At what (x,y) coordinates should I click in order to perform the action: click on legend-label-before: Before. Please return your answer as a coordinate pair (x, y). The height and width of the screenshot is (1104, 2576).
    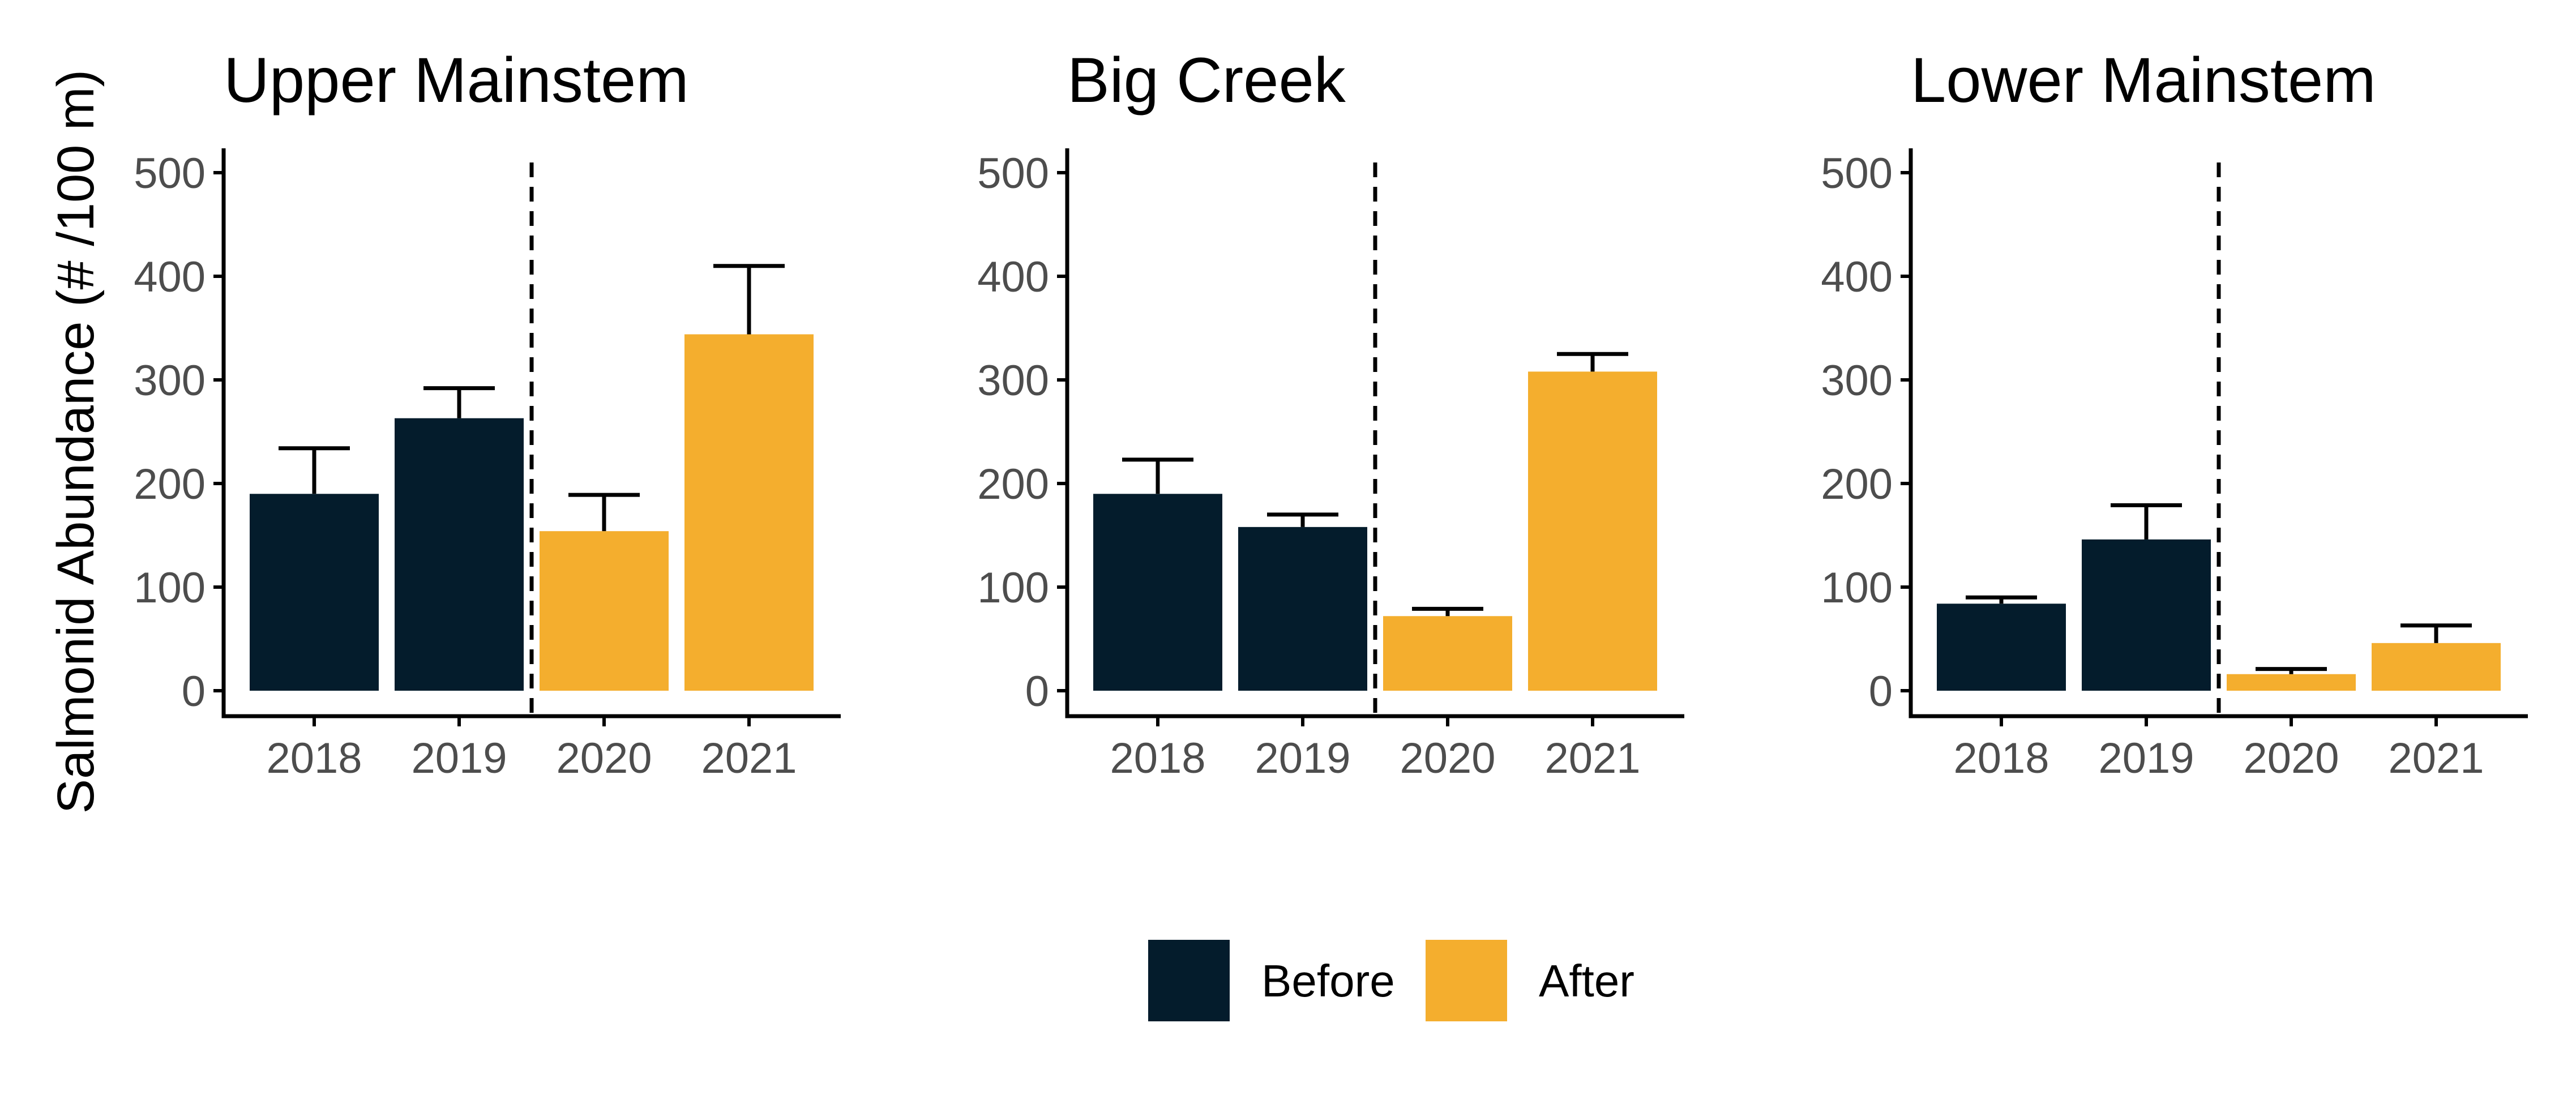
    Looking at the image, I should click on (1328, 981).